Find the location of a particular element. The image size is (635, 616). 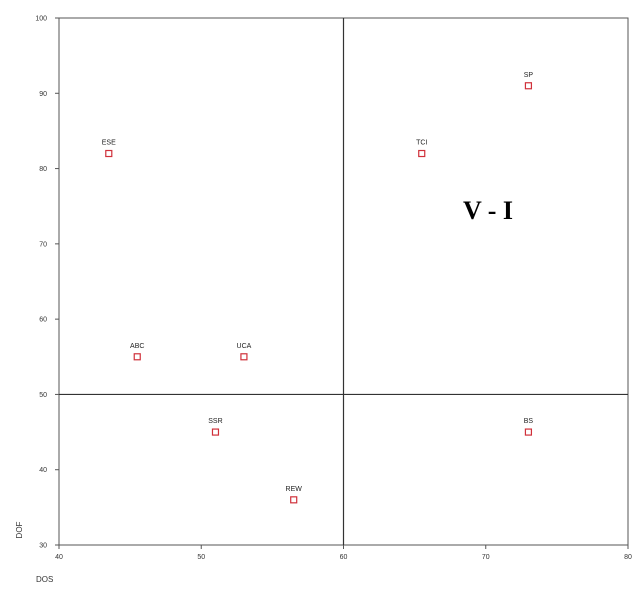

x-tick-label: 60 is located at coordinates (344, 557).